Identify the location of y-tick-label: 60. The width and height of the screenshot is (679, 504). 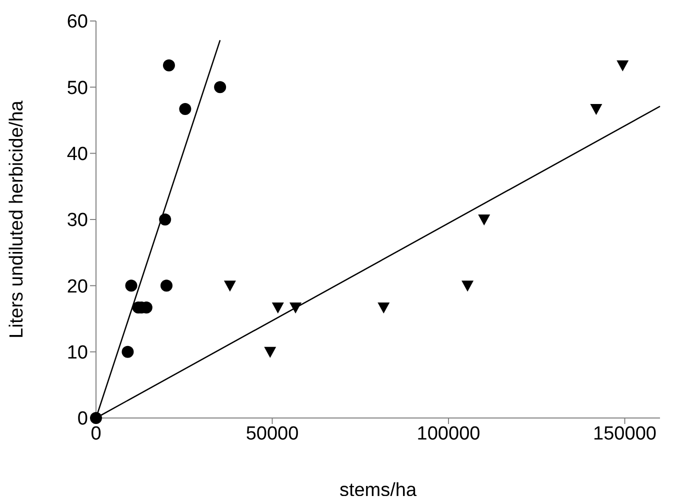
(77, 22).